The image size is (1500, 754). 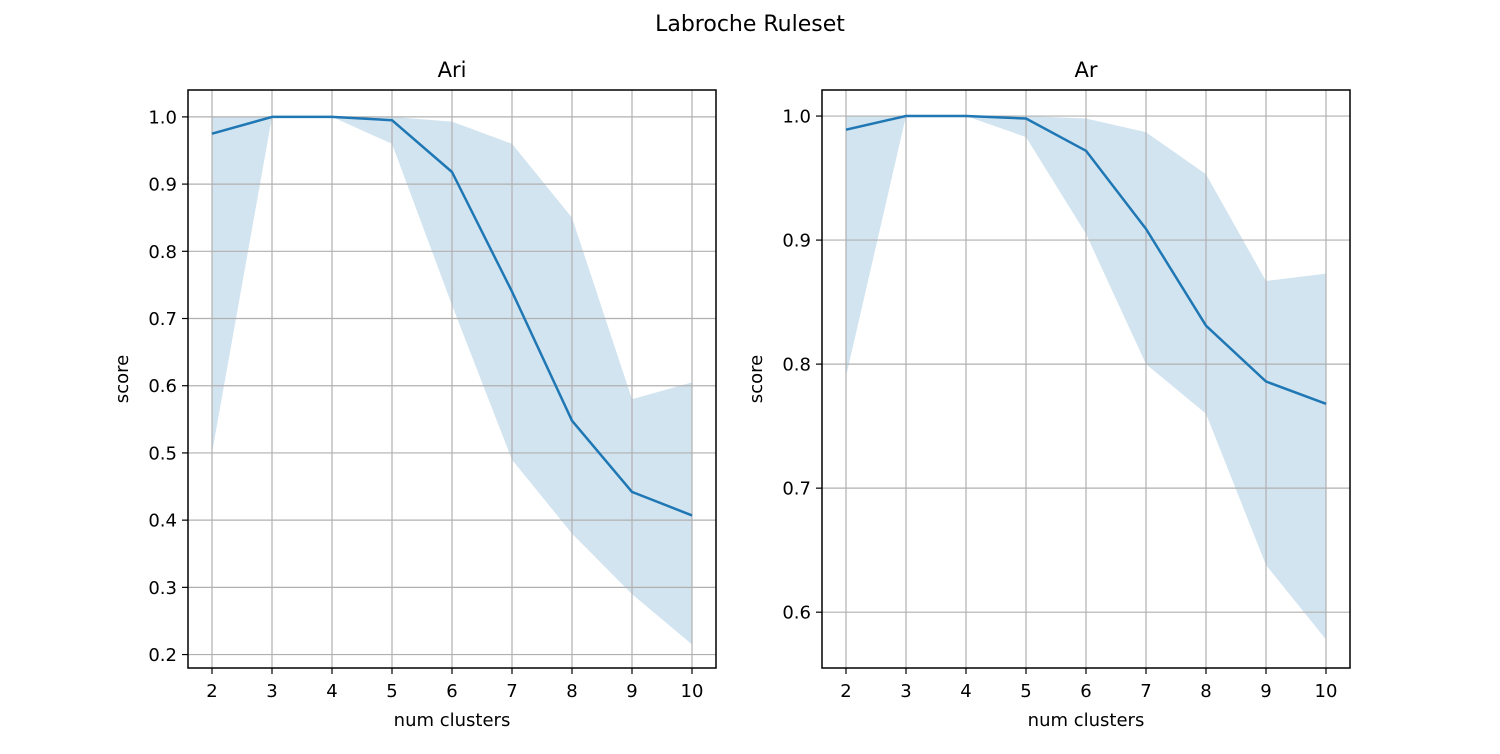 I want to click on subplot-title: Ar, so click(x=1086, y=70).